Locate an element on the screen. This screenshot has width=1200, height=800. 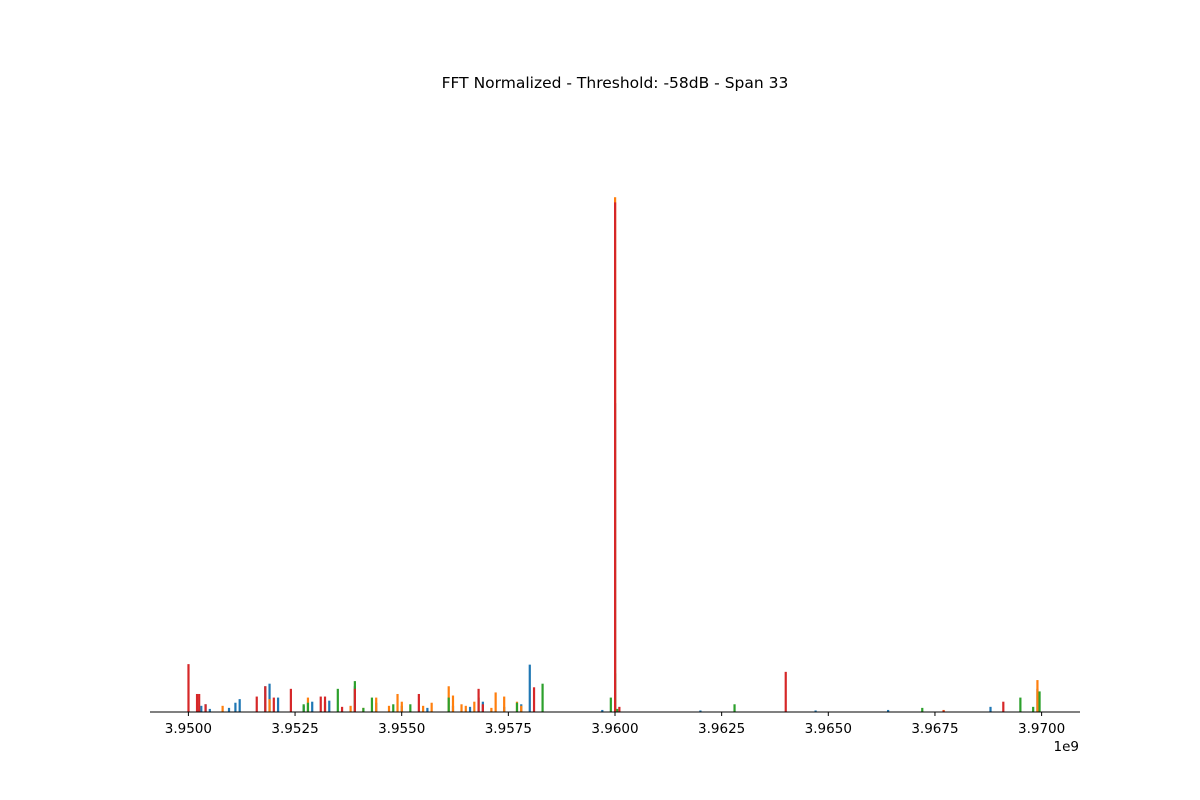
x-axis-offset-label: 1e9 is located at coordinates (1066, 747).